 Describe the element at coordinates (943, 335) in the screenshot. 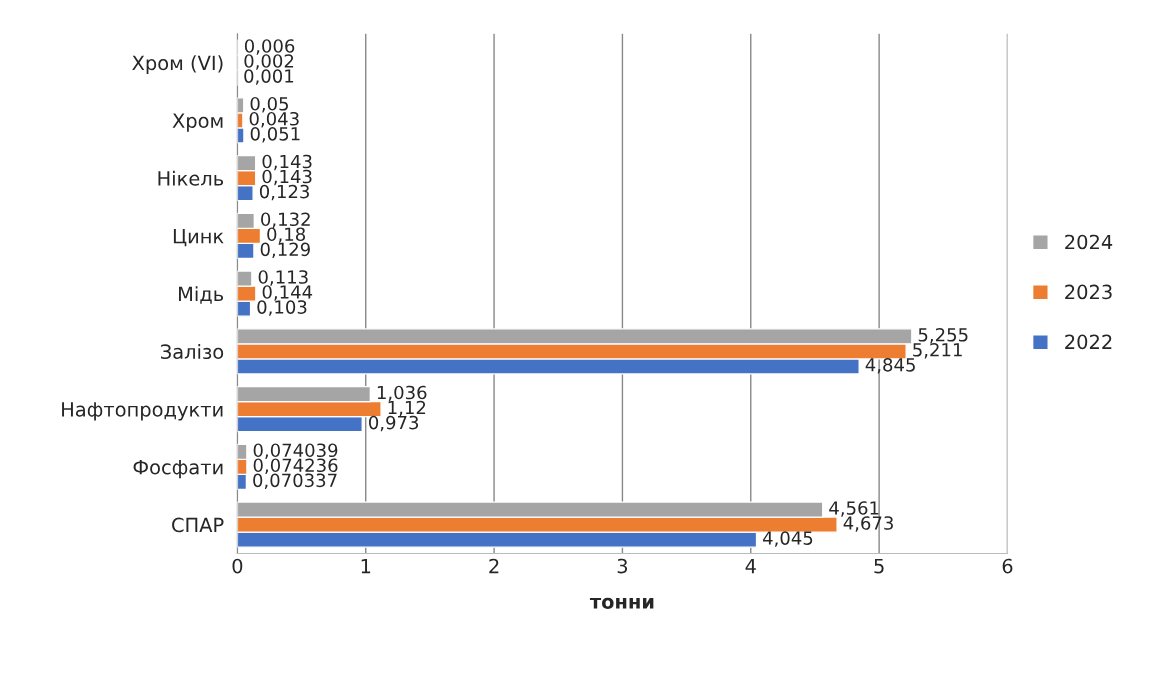

I see `data-label: 5,255` at that location.